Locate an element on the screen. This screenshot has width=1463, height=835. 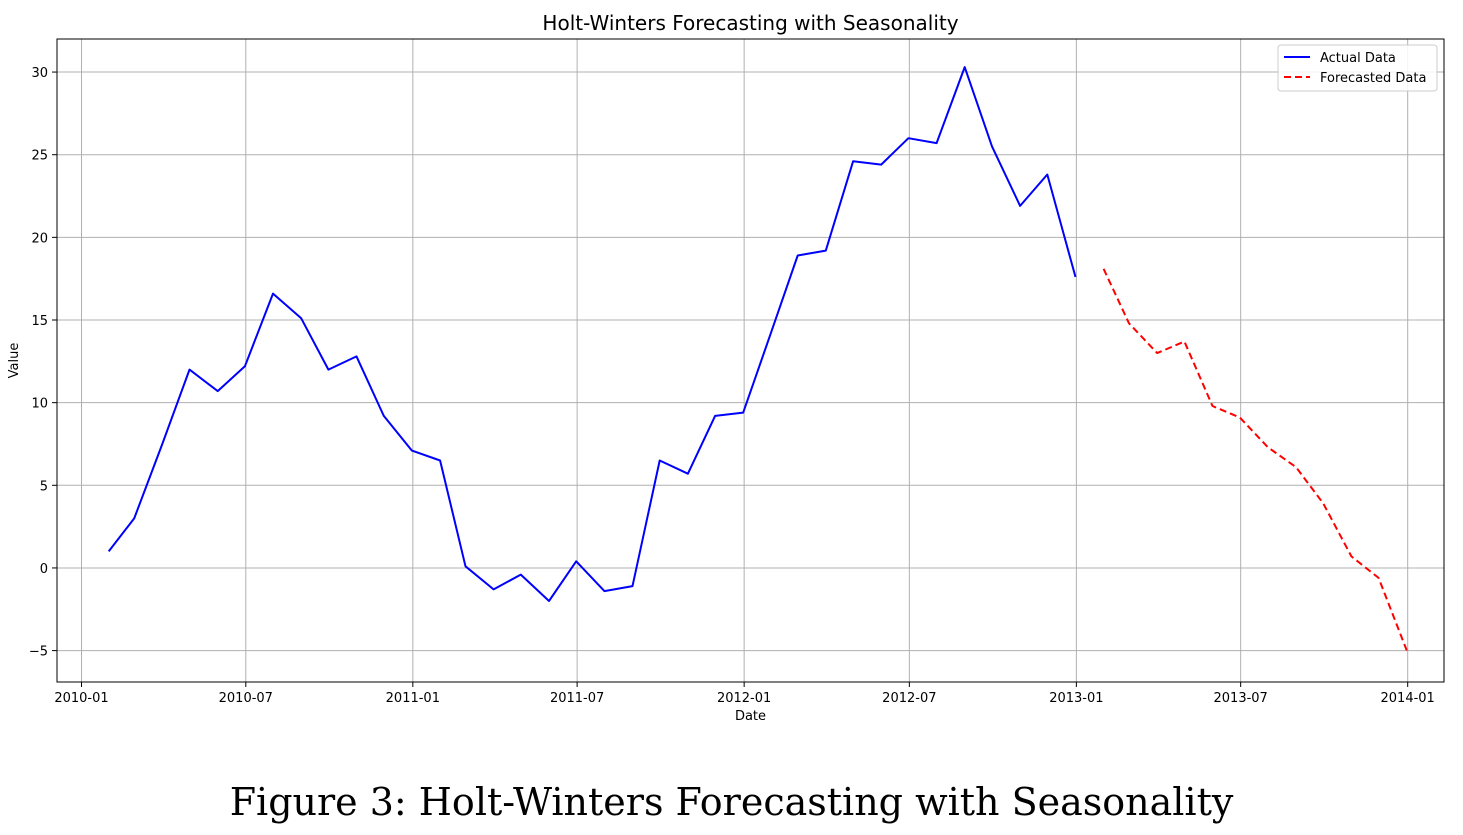
x-tick-label: 2013-07 is located at coordinates (1241, 698).